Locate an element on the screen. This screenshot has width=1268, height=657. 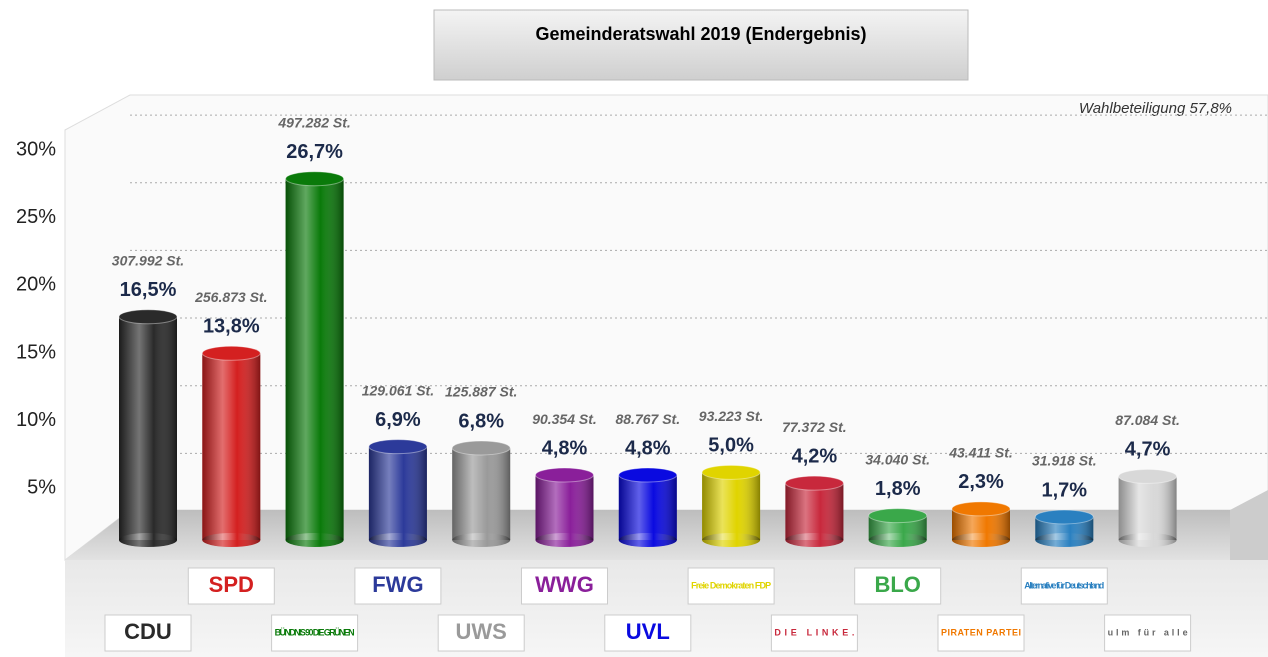
annotation: Wahlbeteiligung 57,8% is located at coordinates (1155, 108).